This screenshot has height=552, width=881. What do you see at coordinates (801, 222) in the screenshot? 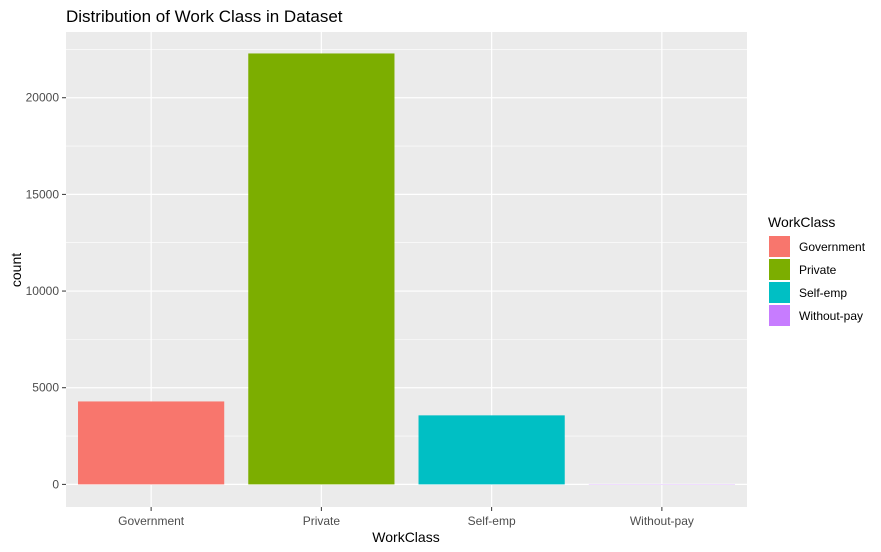
I see `legend-title: WorkClass` at bounding box center [801, 222].